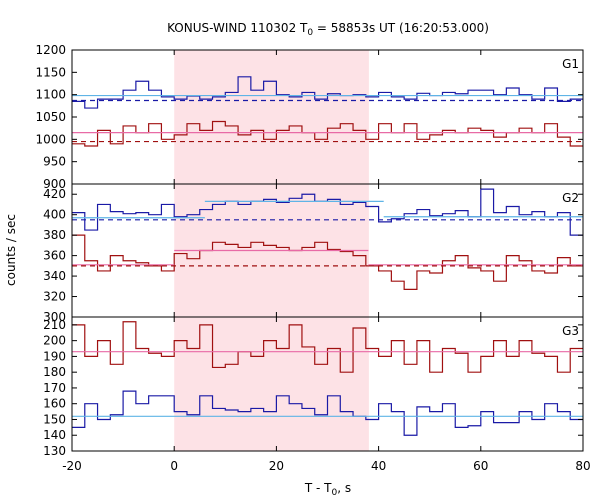 This screenshot has height=500, width=600. What do you see at coordinates (54, 317) in the screenshot?
I see `y-tick-label: 300` at bounding box center [54, 317].